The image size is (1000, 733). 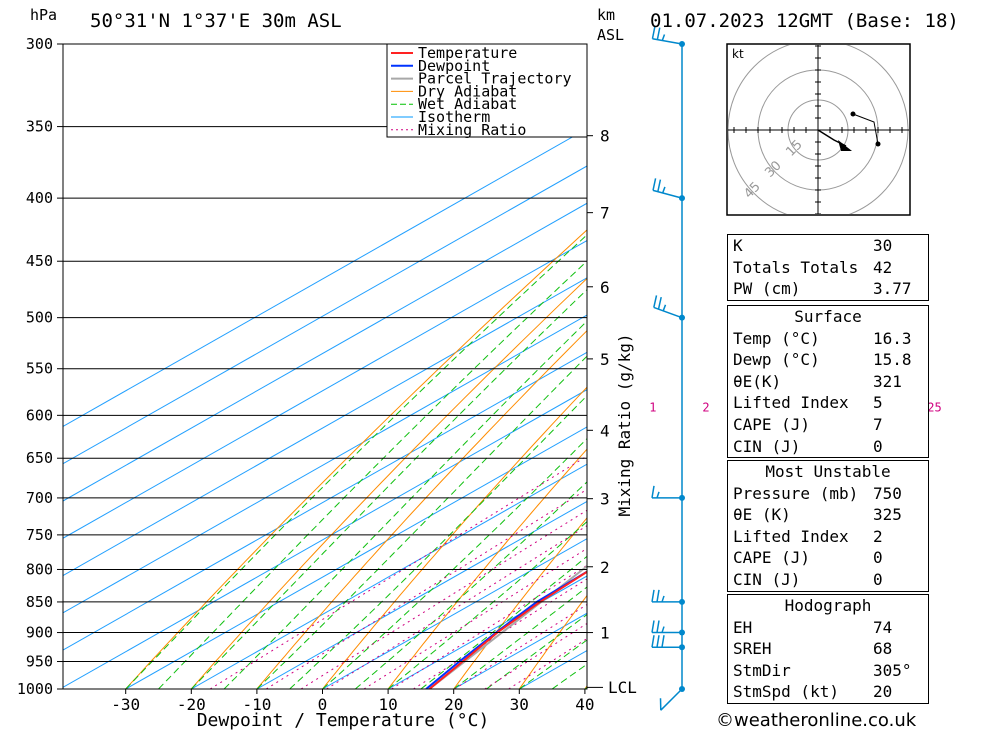 What do you see at coordinates (892, 360) in the screenshot?
I see `index-value: 15.8` at bounding box center [892, 360].